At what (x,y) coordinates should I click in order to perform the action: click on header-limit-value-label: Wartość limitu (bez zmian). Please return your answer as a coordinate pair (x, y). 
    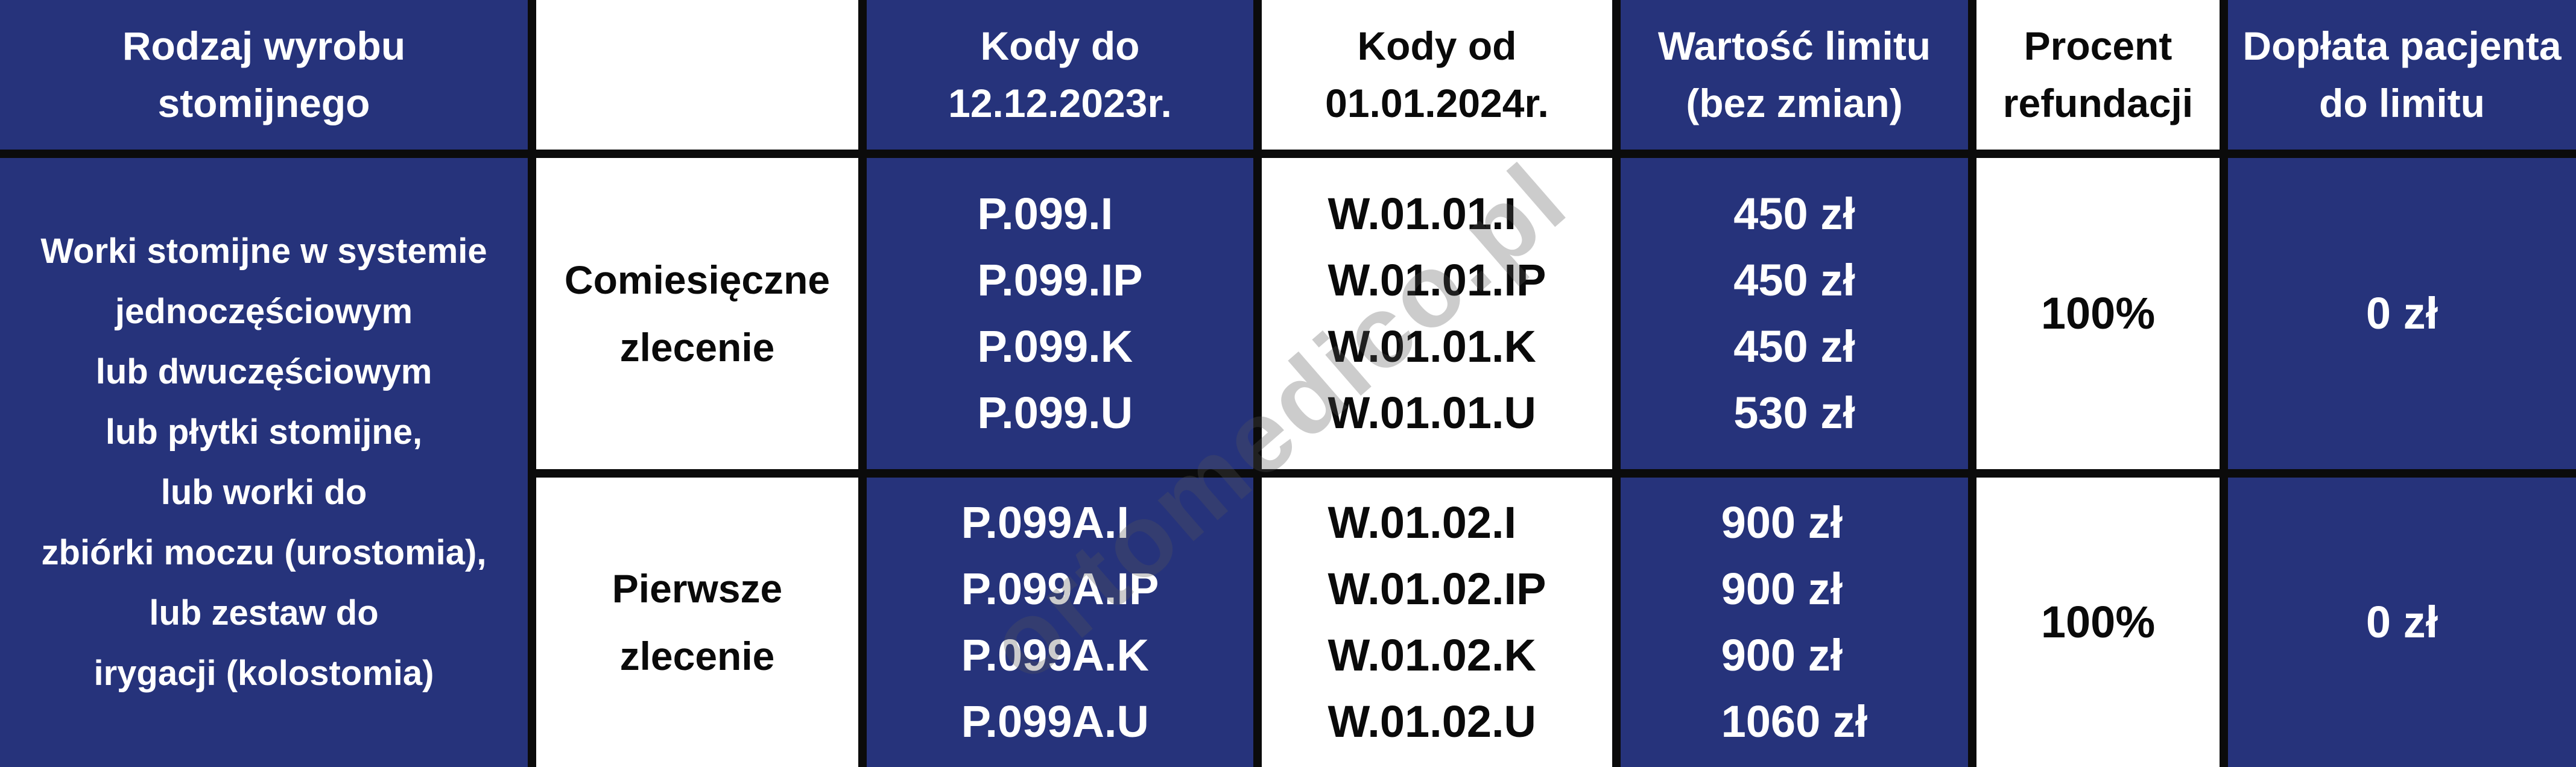
    Looking at the image, I should click on (1794, 74).